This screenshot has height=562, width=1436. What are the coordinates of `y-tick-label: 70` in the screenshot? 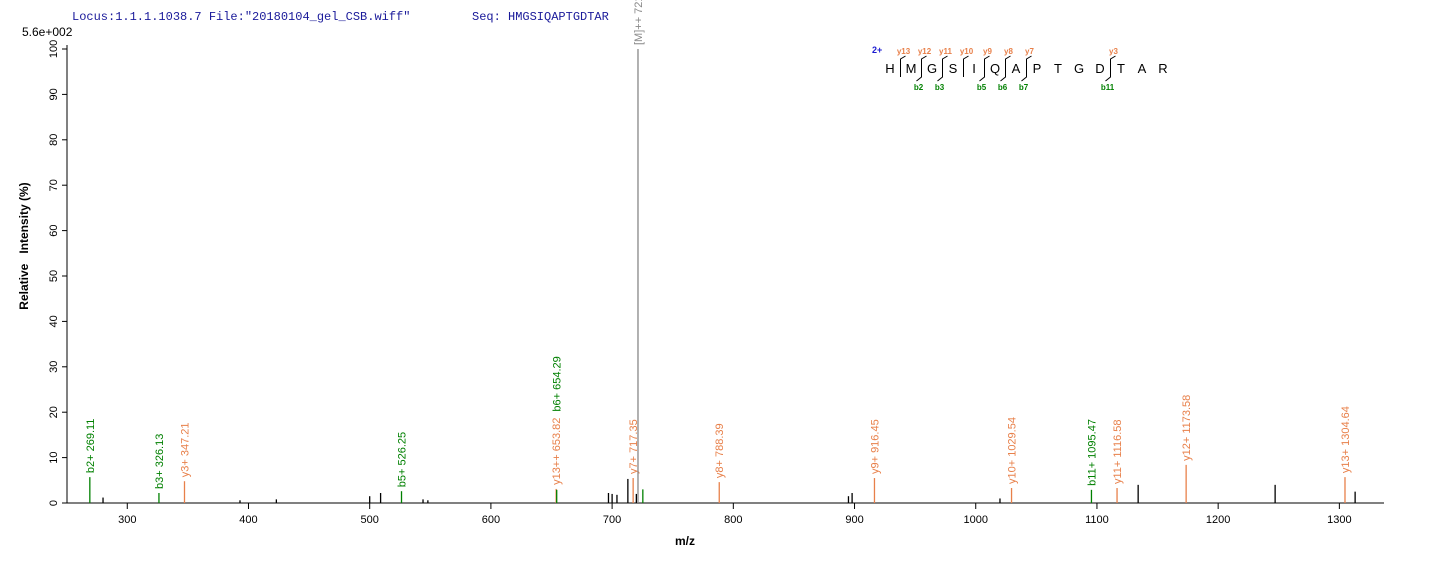 It's located at (54, 185).